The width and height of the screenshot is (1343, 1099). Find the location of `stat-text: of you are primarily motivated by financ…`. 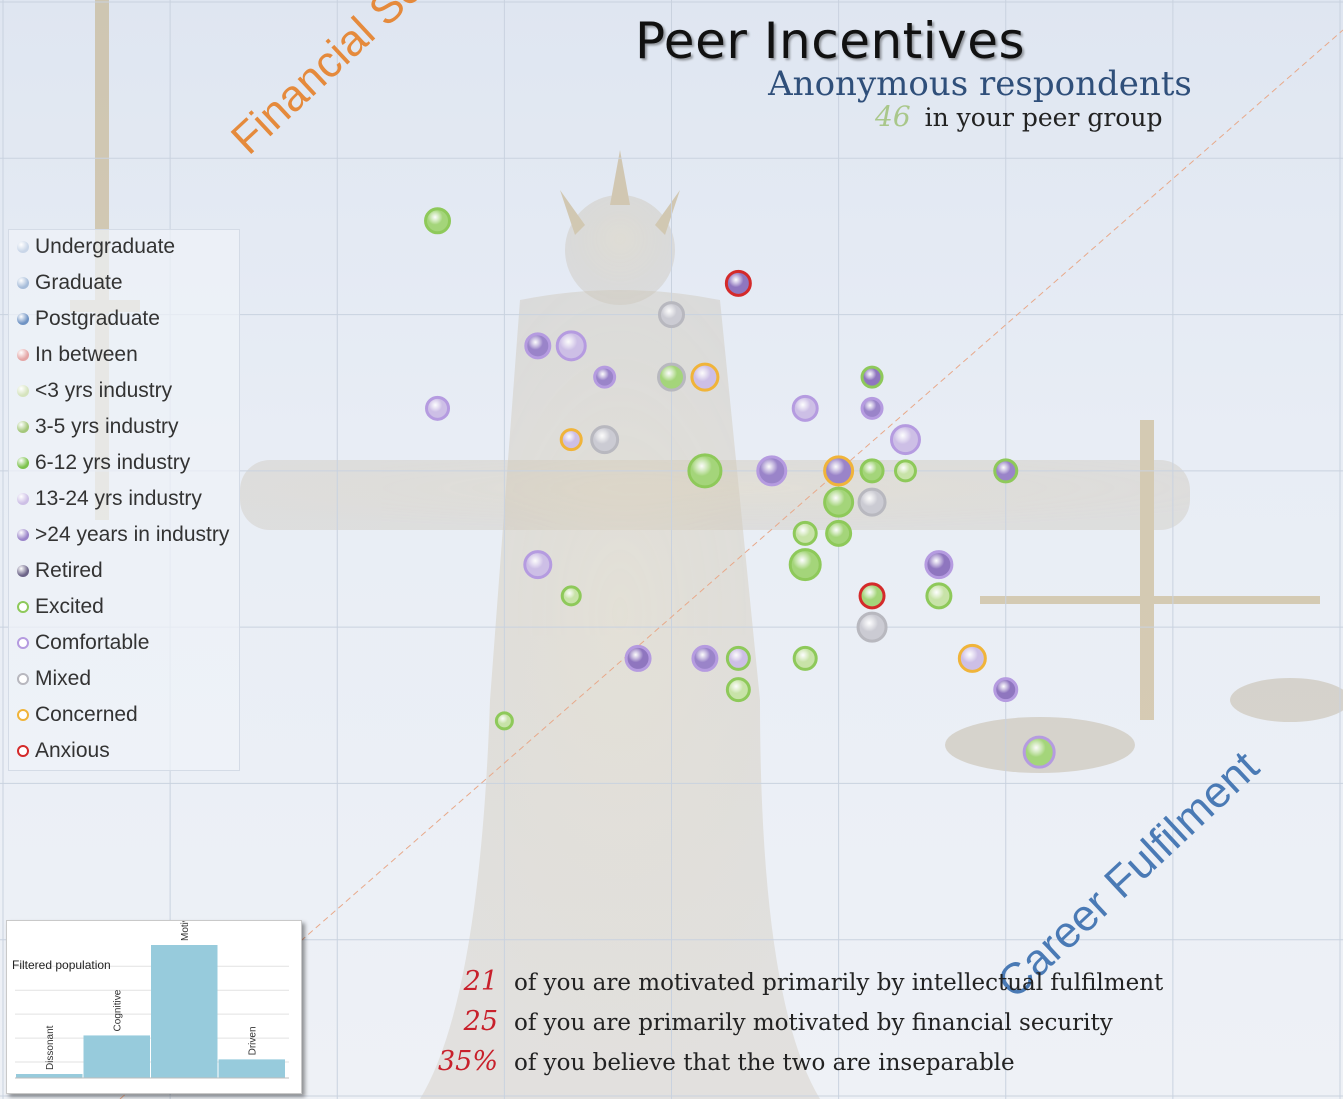

stat-text: of you are primarily motivated by financ… is located at coordinates (813, 1023).